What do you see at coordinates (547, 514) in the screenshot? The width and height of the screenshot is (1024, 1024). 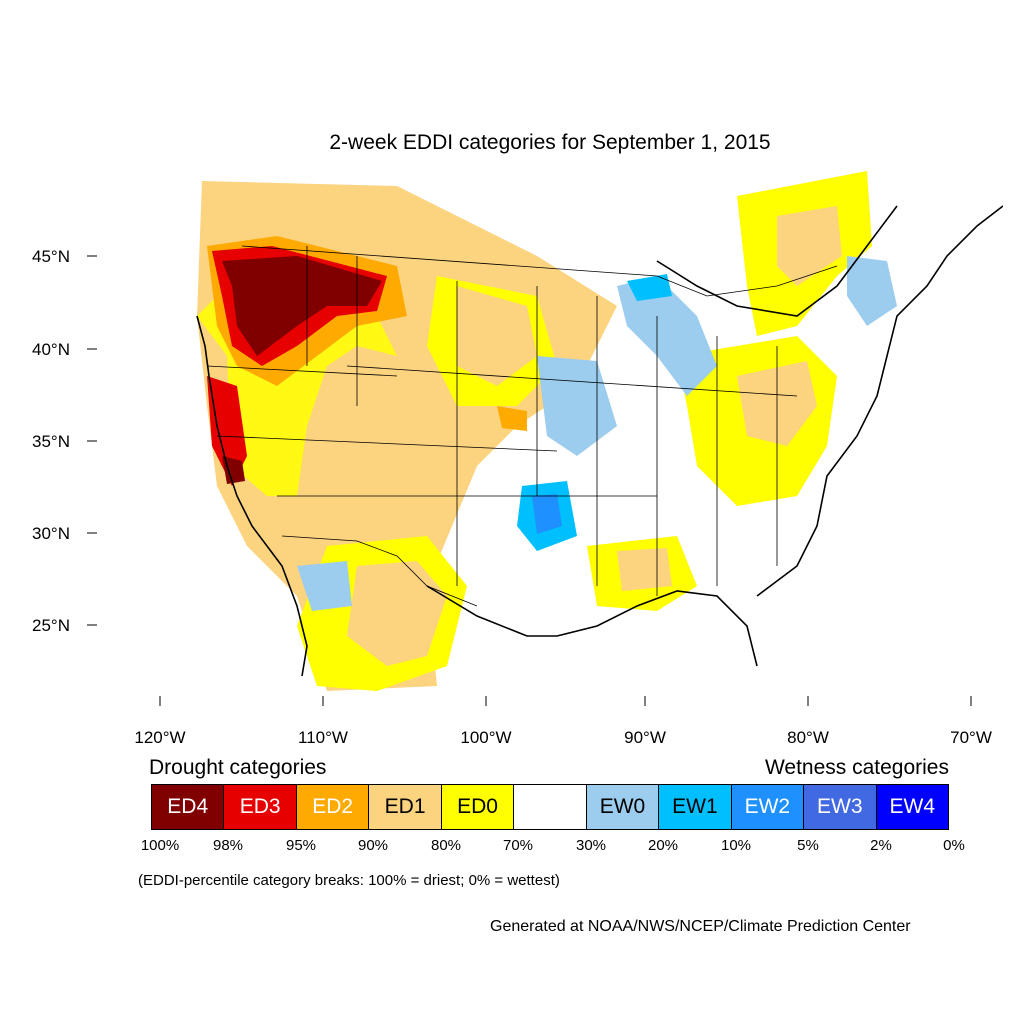 I see `region-ew2-oklahoma` at bounding box center [547, 514].